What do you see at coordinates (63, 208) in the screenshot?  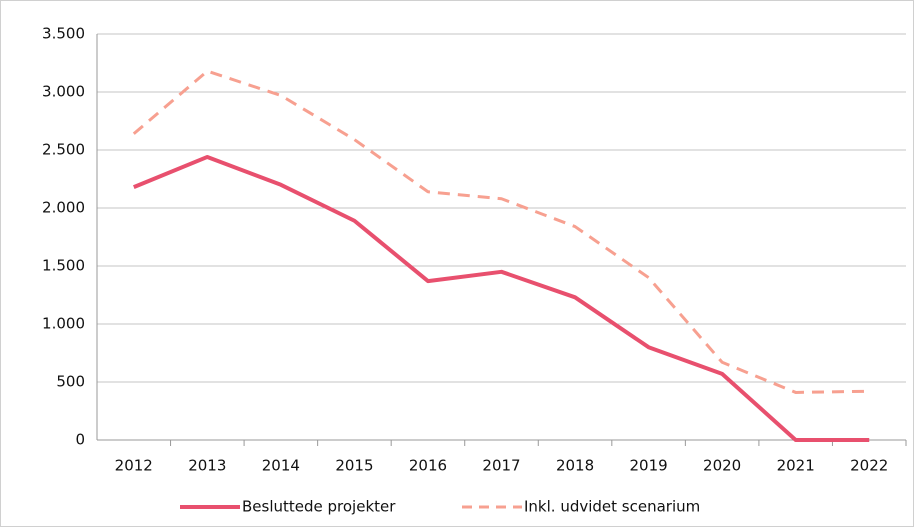 I see `y-tick-label: 2.000` at bounding box center [63, 208].